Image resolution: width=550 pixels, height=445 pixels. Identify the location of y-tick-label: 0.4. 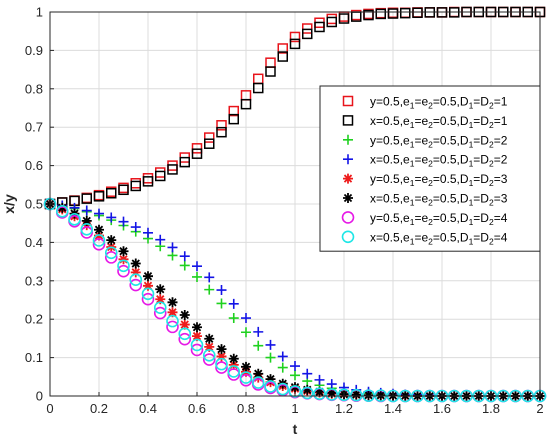
(34, 242).